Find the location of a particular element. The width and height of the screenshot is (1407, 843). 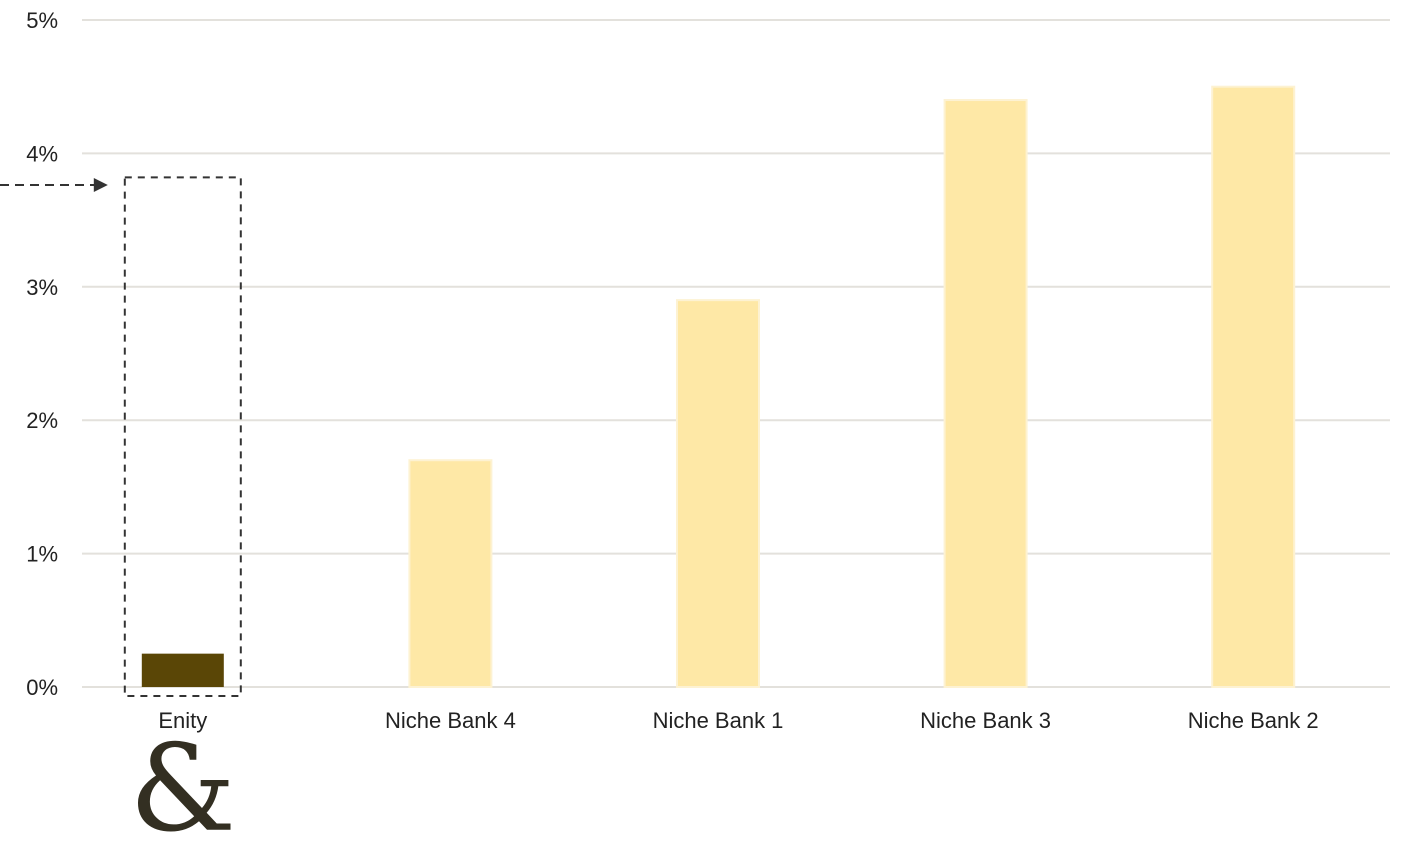

highlight-dashed-box is located at coordinates (182, 437).